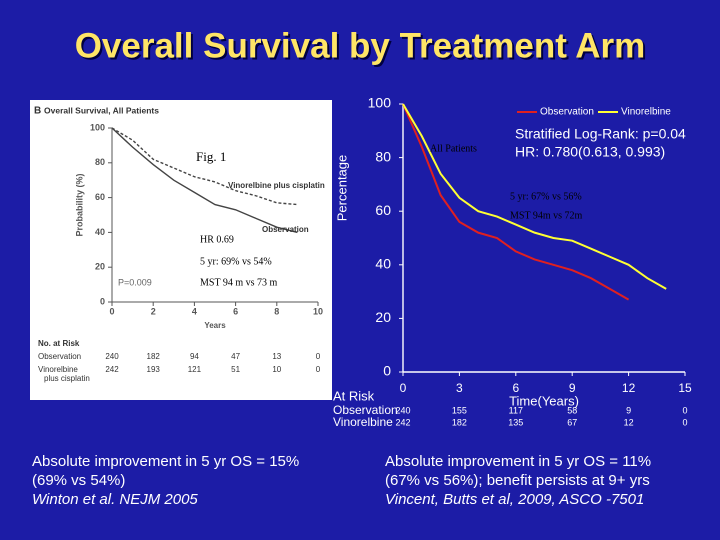 The image size is (720, 540). I want to click on x-tick-label: 9, so click(572, 388).